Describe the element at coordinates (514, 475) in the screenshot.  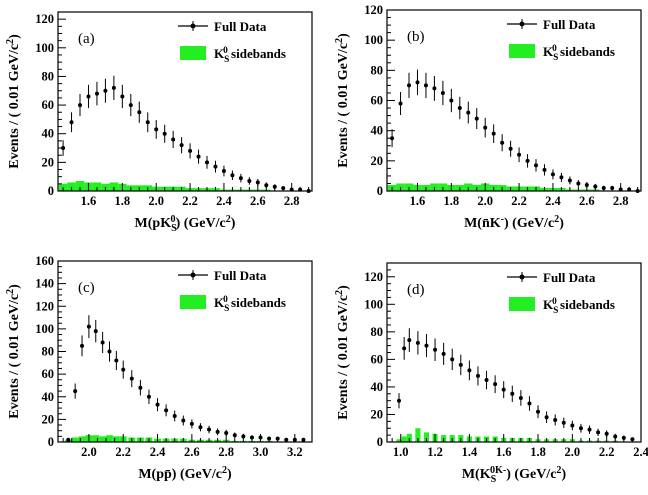
I see `x-axis-title: M(KS0K-) (GeV/c2)` at that location.